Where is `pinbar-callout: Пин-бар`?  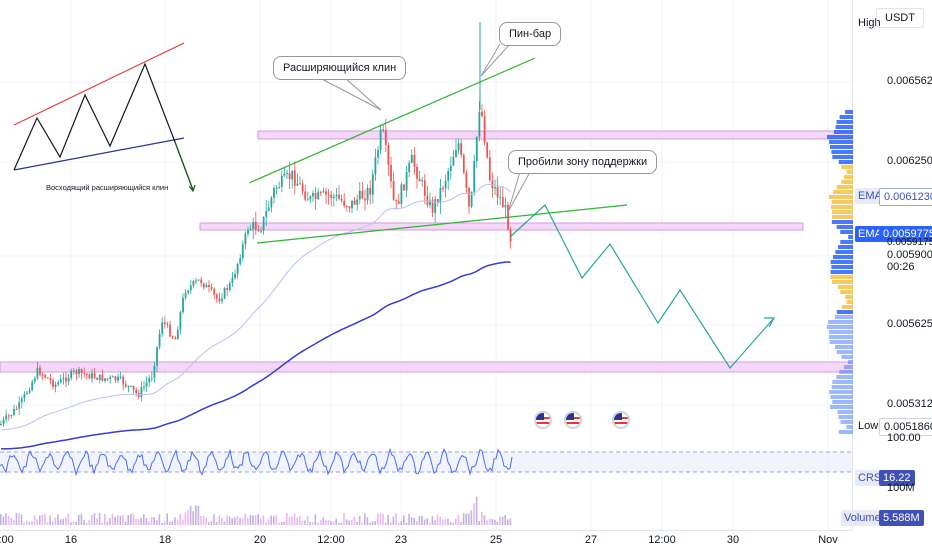
pinbar-callout: Пин-бар is located at coordinates (530, 34).